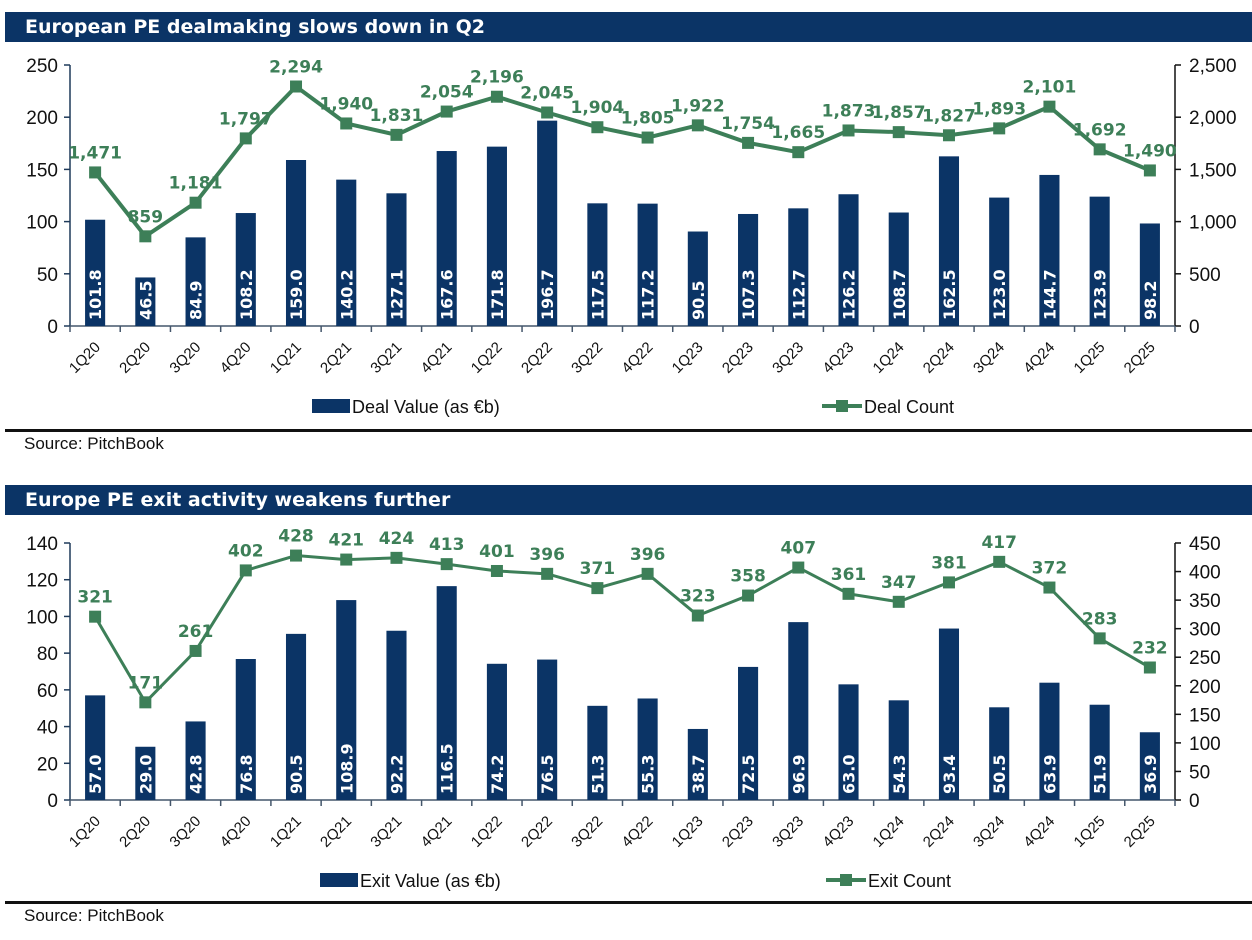 The image size is (1252, 940). What do you see at coordinates (346, 768) in the screenshot?
I see `bar-data-label: 108.9` at bounding box center [346, 768].